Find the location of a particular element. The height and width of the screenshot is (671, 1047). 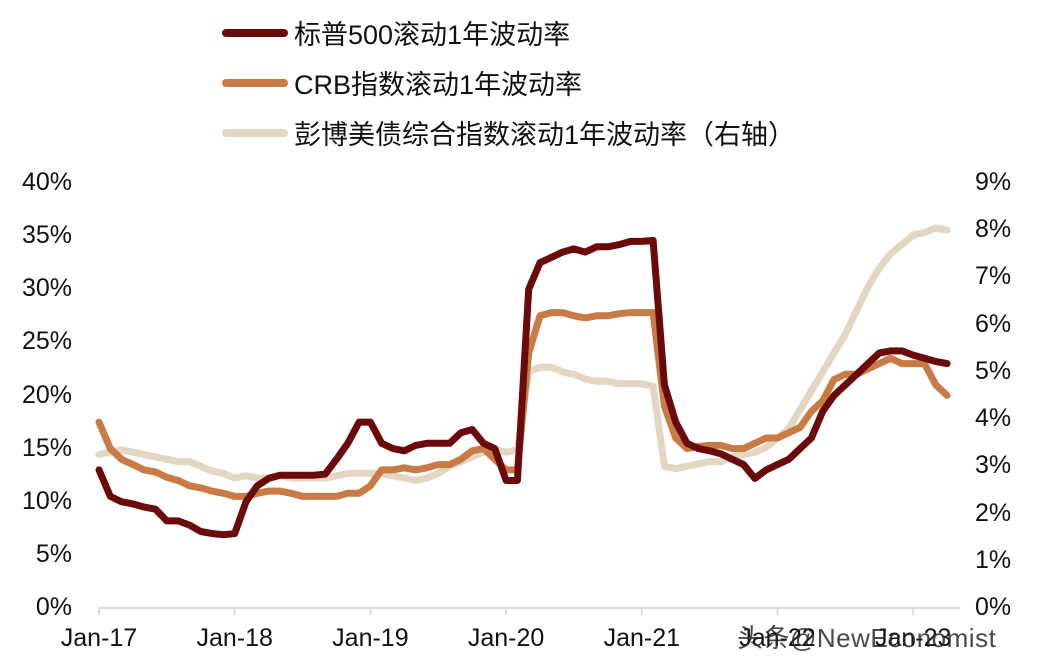

left-y-tick-label: 0% is located at coordinates (53, 607).